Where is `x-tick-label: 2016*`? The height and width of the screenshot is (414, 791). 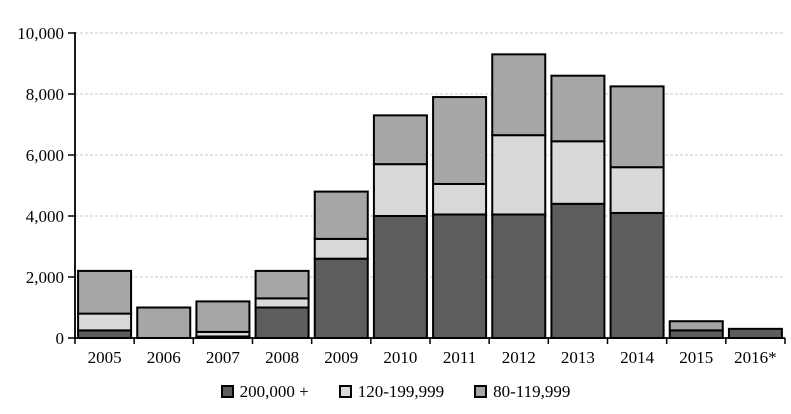
x-tick-label: 2016* is located at coordinates (755, 357).